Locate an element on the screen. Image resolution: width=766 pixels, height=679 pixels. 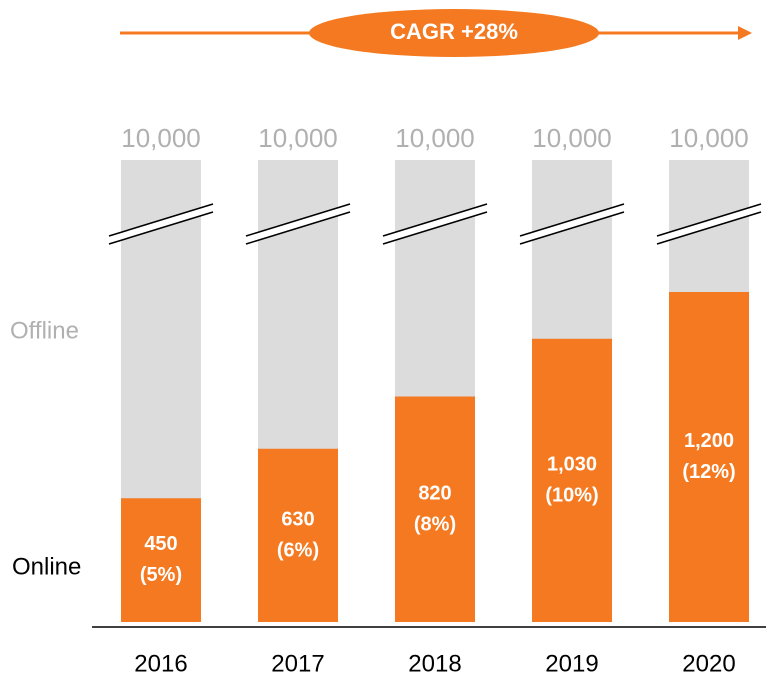
cagr-label: CAGR +28% is located at coordinates (454, 31).